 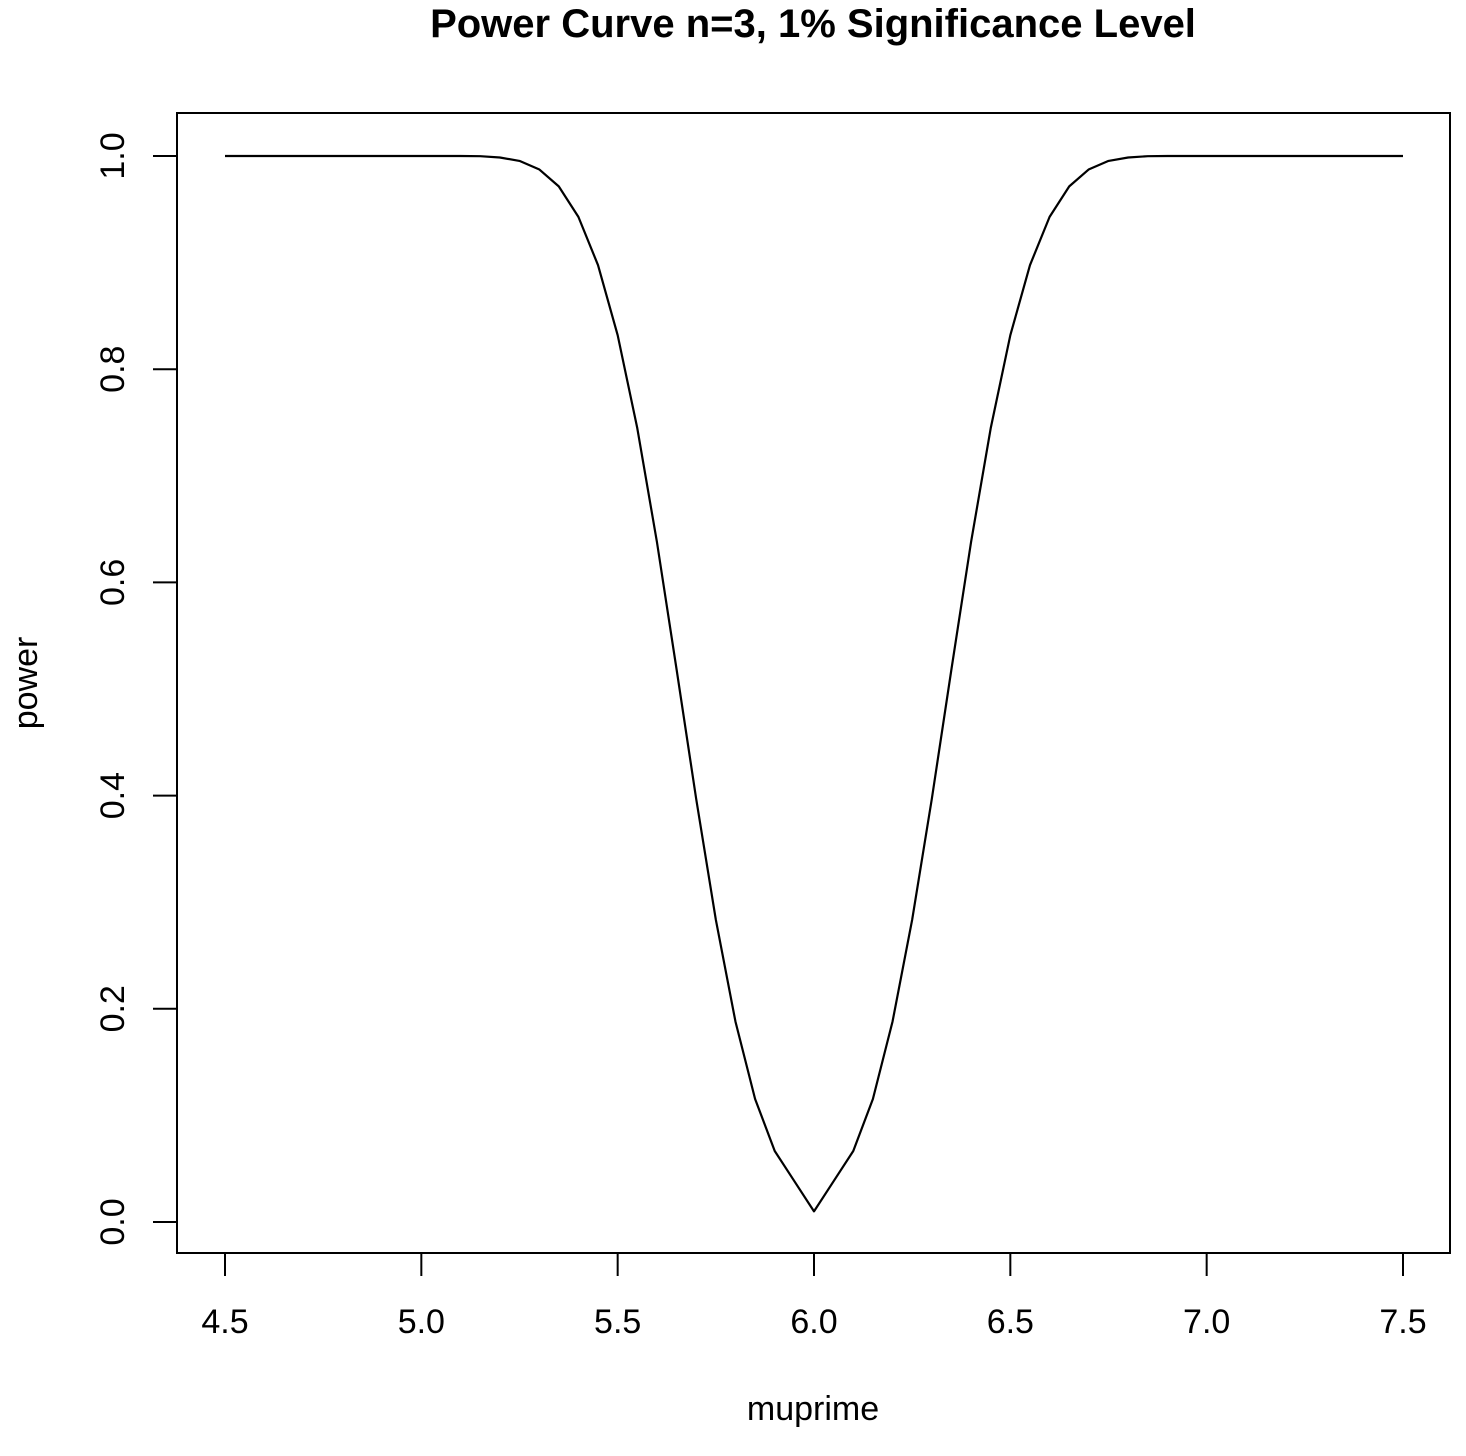 I want to click on y-tick-label: 0.6, so click(x=113, y=582).